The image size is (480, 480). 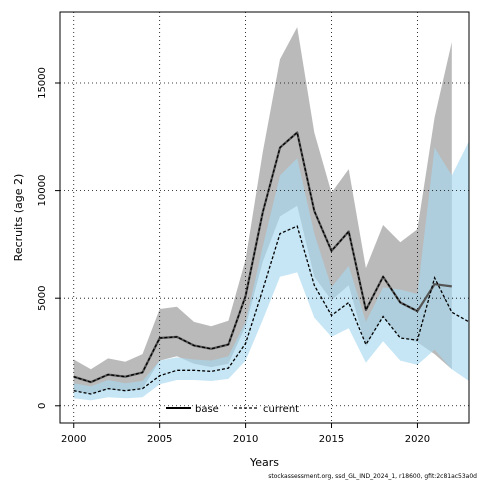 I want to click on legend-label-base: base, so click(x=207, y=409).